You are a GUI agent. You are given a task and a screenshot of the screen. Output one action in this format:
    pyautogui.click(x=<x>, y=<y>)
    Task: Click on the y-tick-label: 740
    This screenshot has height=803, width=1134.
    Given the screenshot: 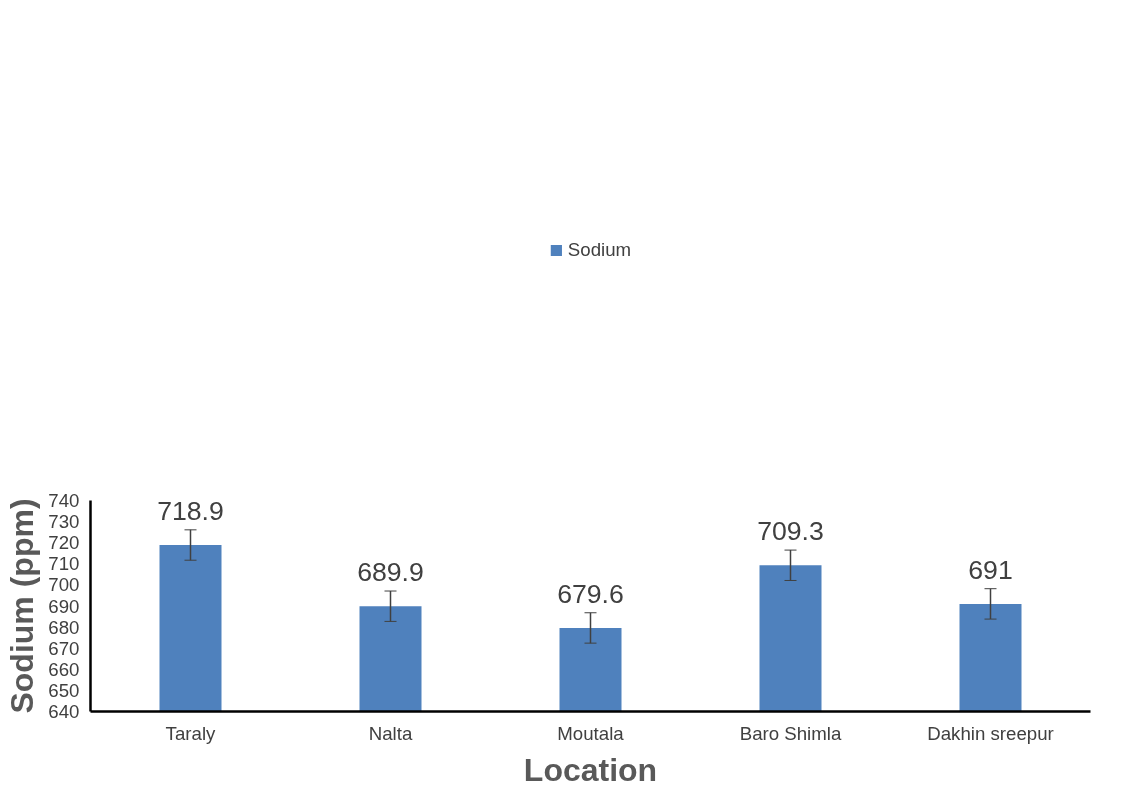 What is the action you would take?
    pyautogui.click(x=64, y=500)
    